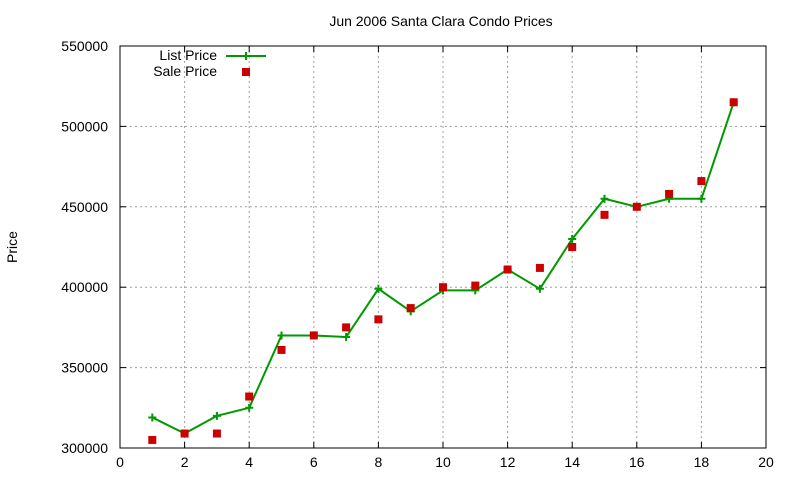  I want to click on x-tick-label: 14, so click(572, 462).